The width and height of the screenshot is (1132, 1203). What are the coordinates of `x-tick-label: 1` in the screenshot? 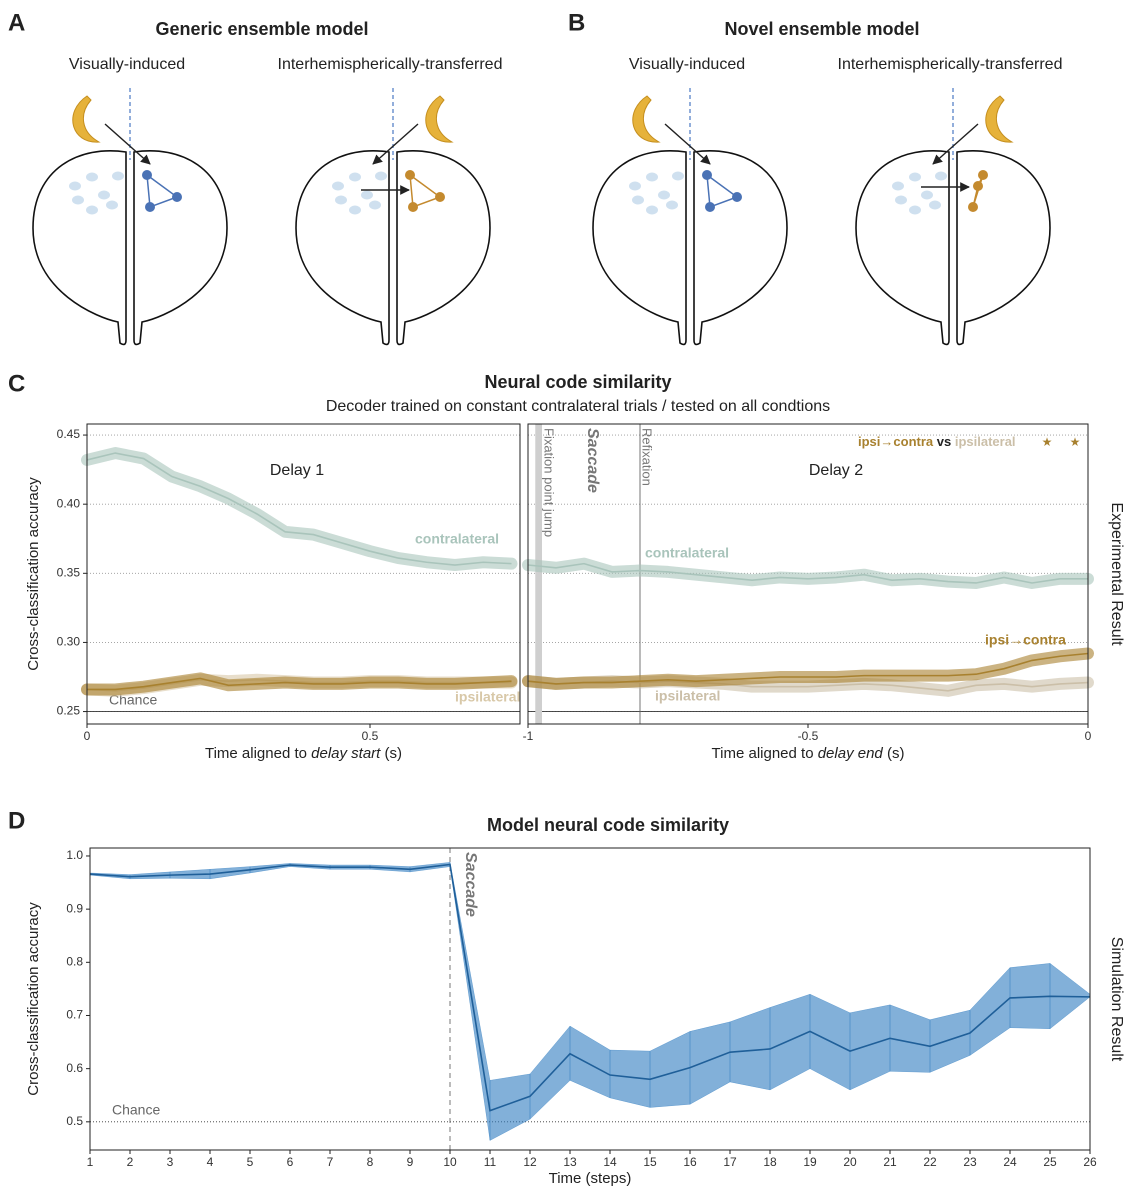 It's located at (90, 1162).